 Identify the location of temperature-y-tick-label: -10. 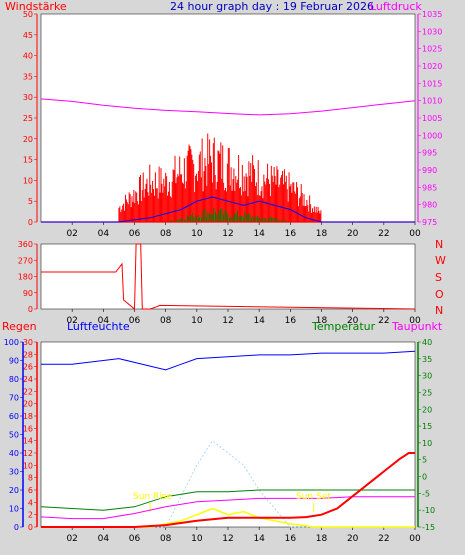
(428, 510).